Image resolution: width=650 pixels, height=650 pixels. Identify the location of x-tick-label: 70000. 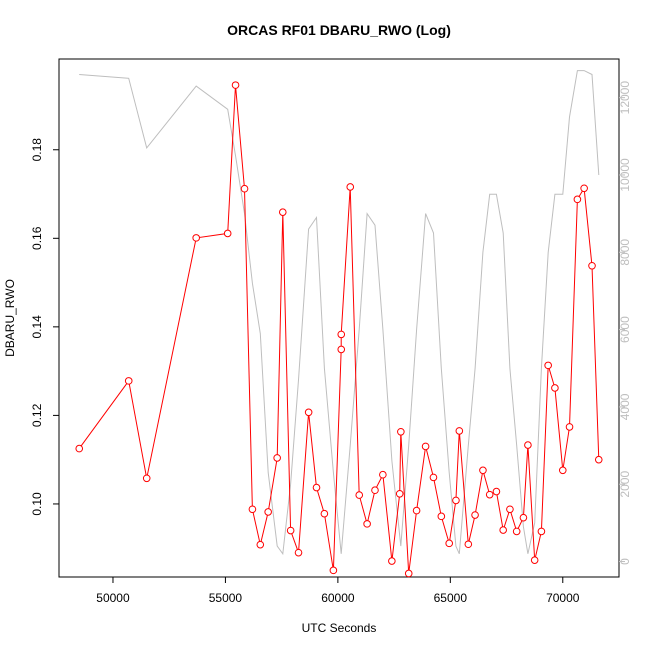
(563, 598).